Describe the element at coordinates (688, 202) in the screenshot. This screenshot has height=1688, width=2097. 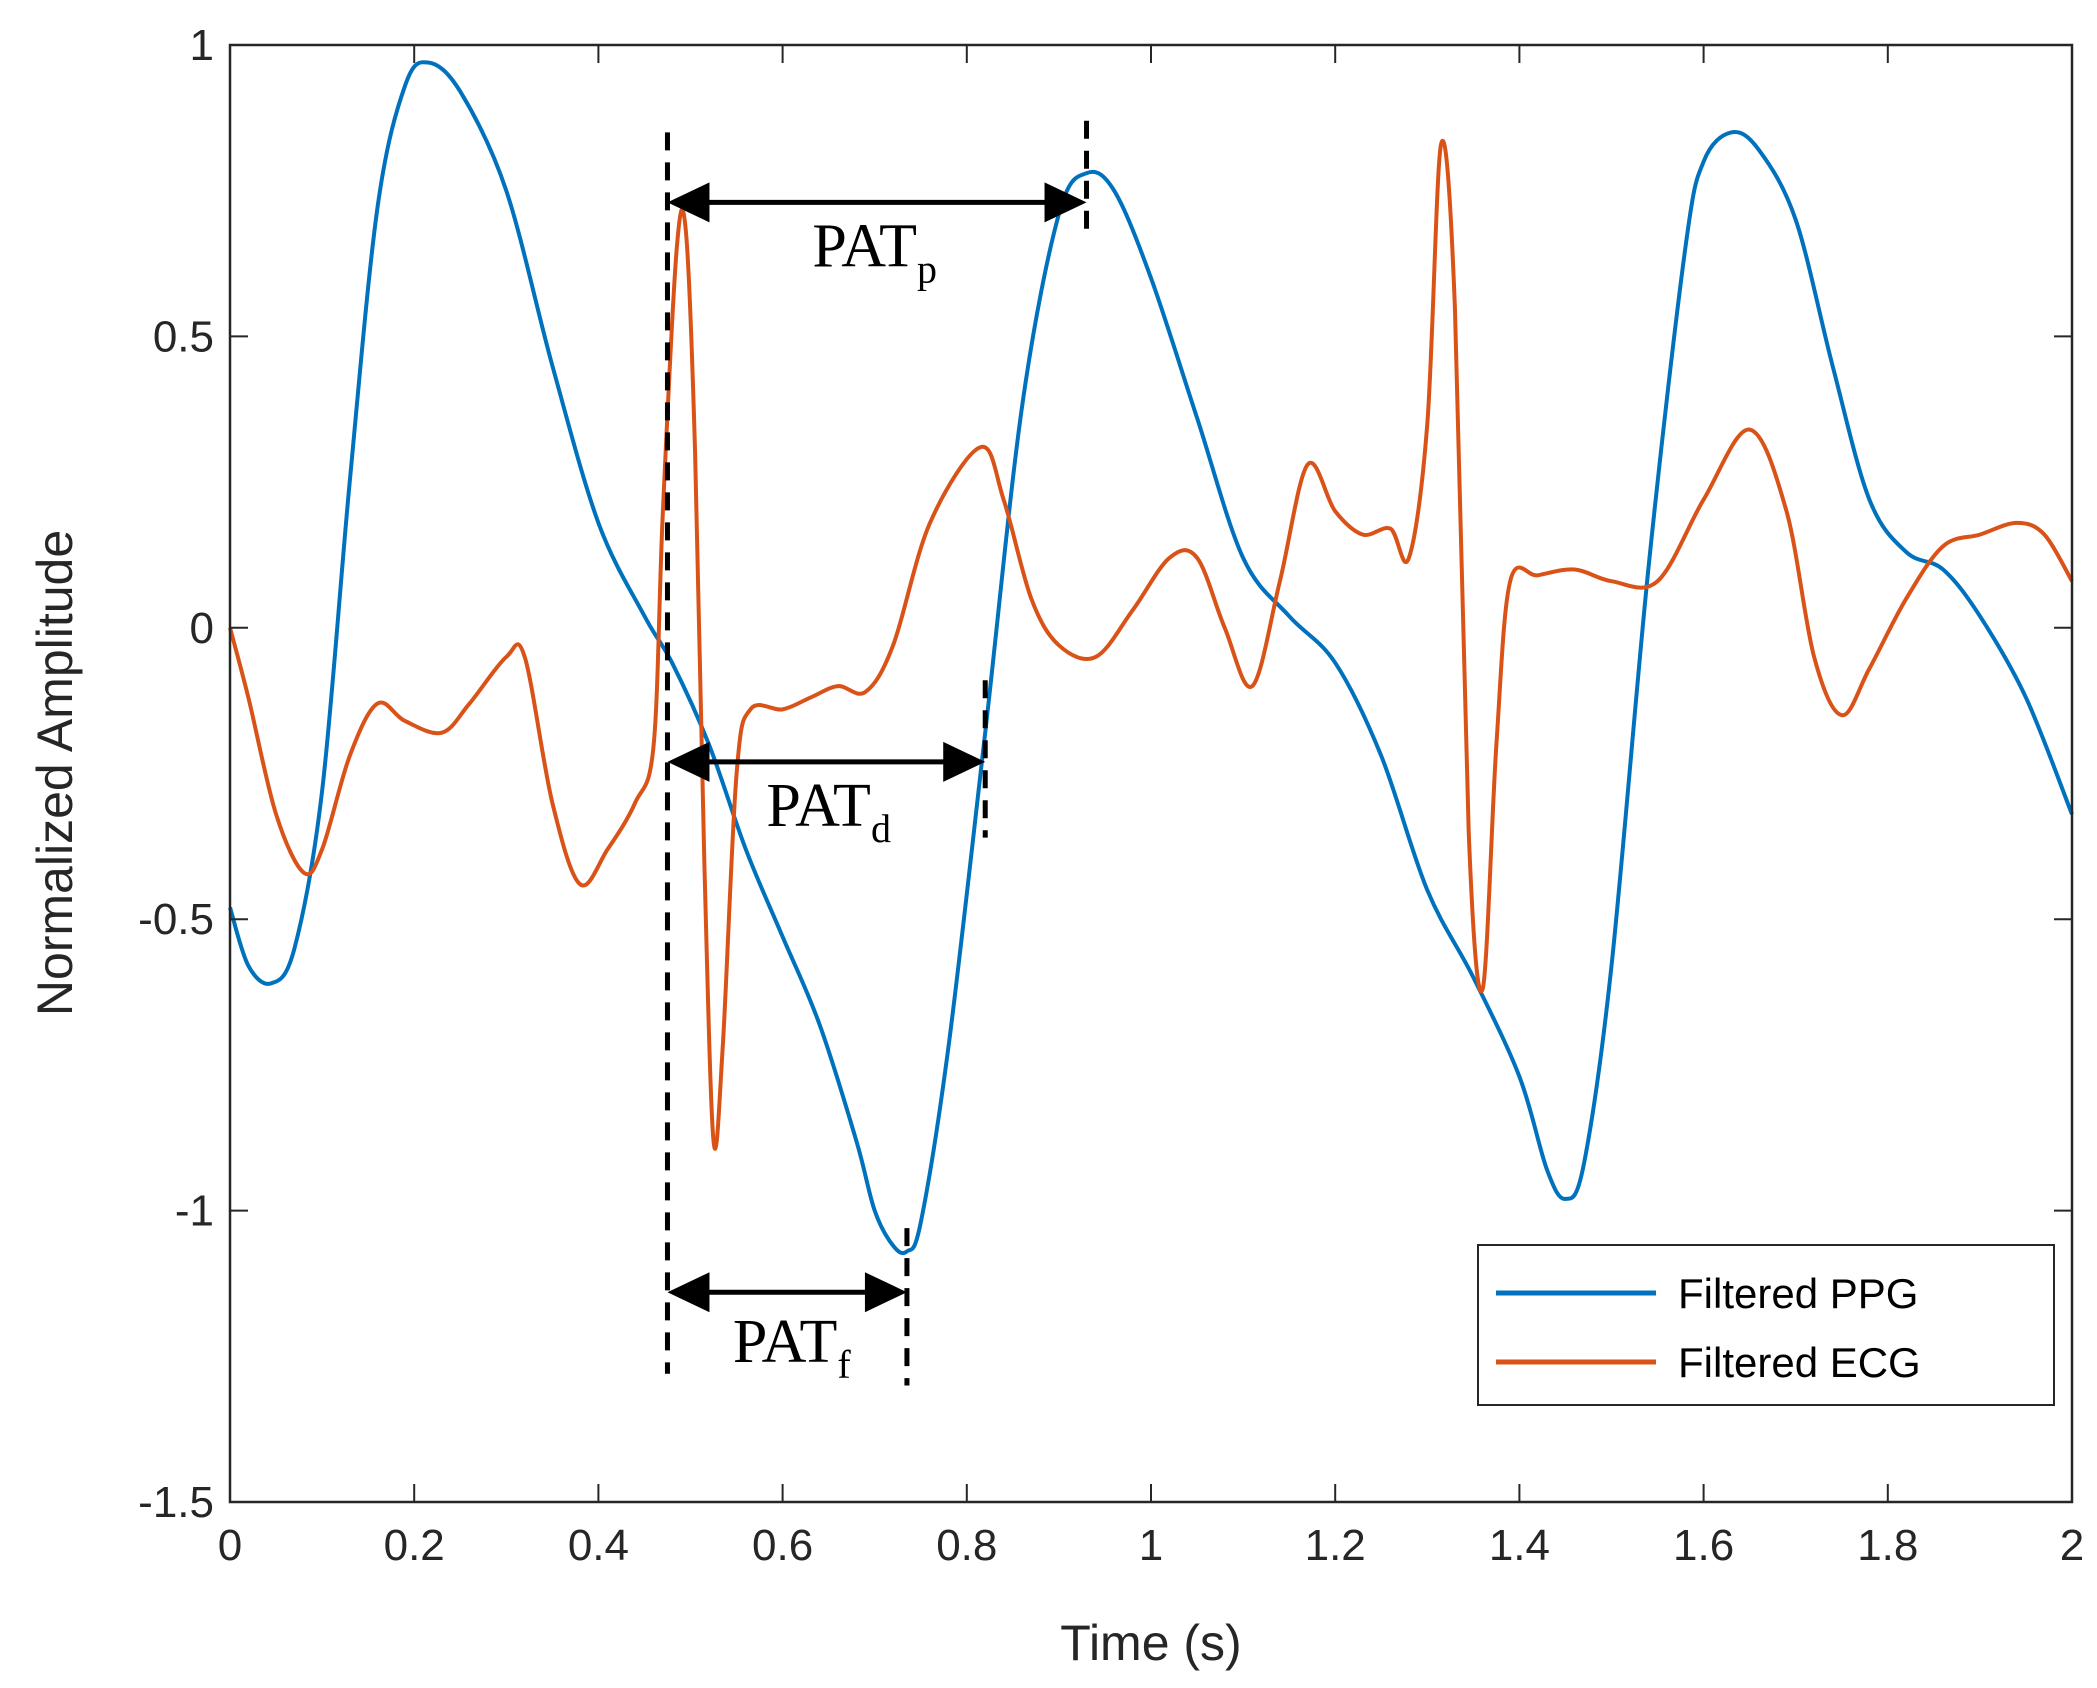
I see `pat-p-arrowhead-left` at that location.